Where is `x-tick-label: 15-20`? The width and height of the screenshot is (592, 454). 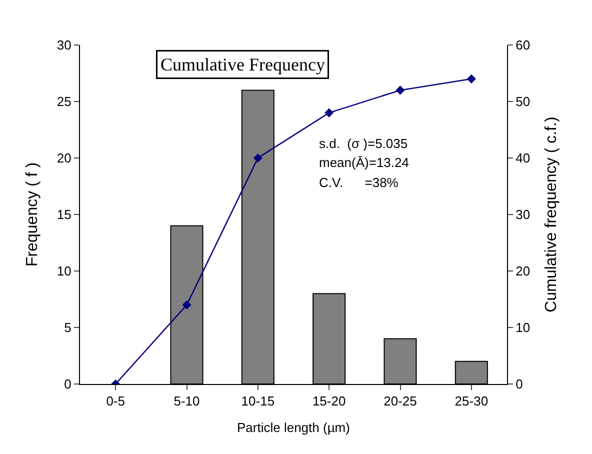
x-tick-label: 15-20 is located at coordinates (329, 401).